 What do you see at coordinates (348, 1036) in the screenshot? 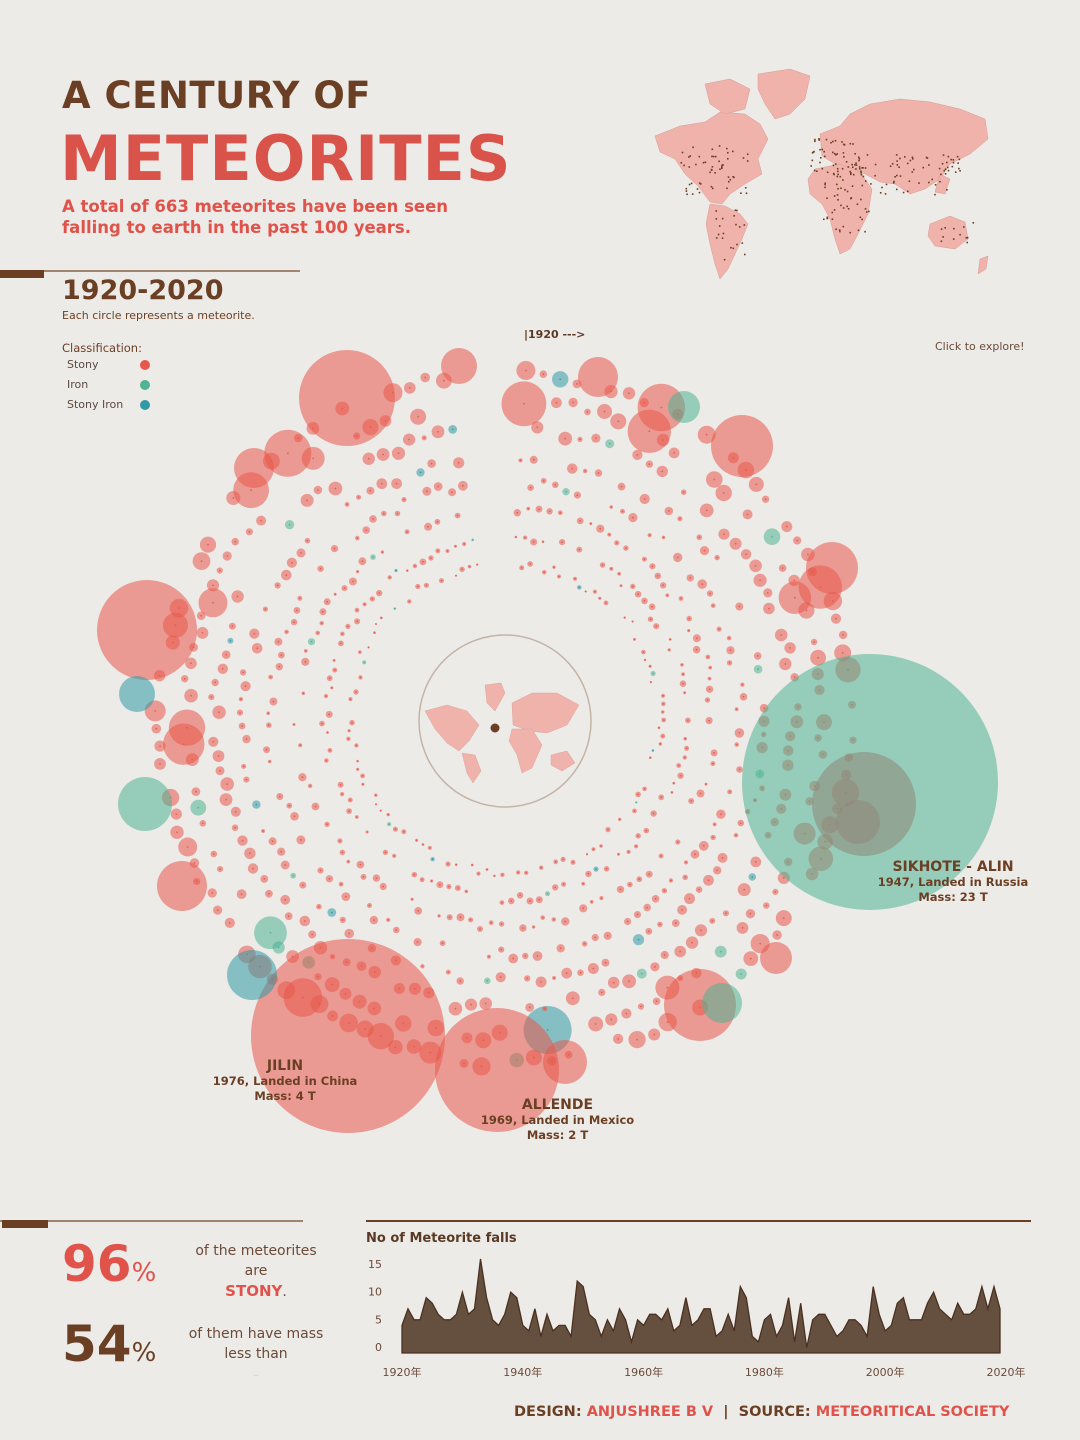
I see `jilin-circle` at bounding box center [348, 1036].